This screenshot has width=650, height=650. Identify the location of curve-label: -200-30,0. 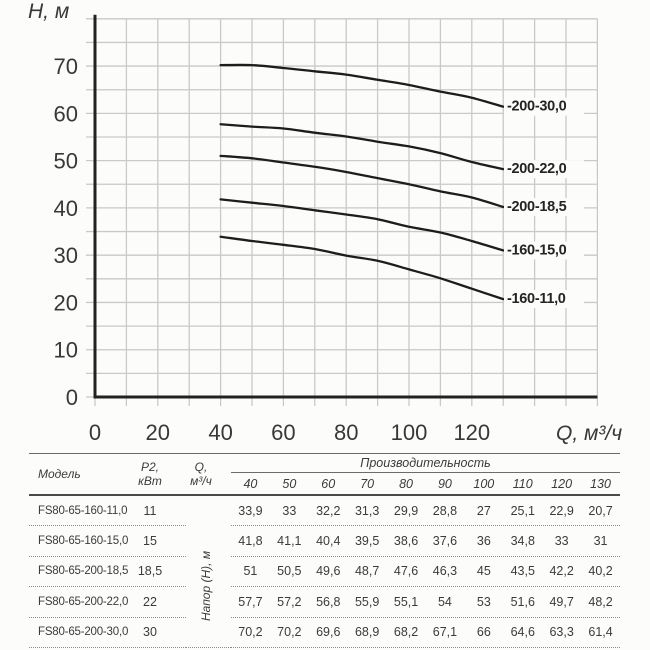
(537, 107).